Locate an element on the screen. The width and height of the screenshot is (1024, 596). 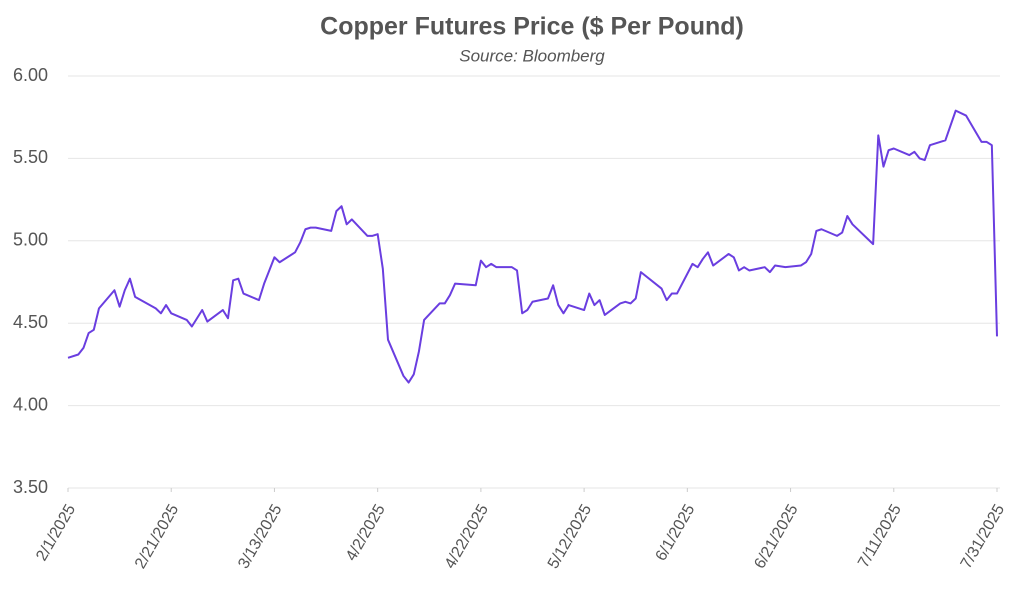
y-tick-label: 5.50 is located at coordinates (30, 157).